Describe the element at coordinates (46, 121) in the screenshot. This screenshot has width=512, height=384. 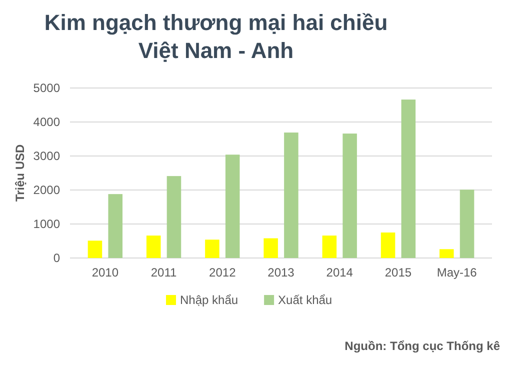
I see `y-tick-label: 4000` at that location.